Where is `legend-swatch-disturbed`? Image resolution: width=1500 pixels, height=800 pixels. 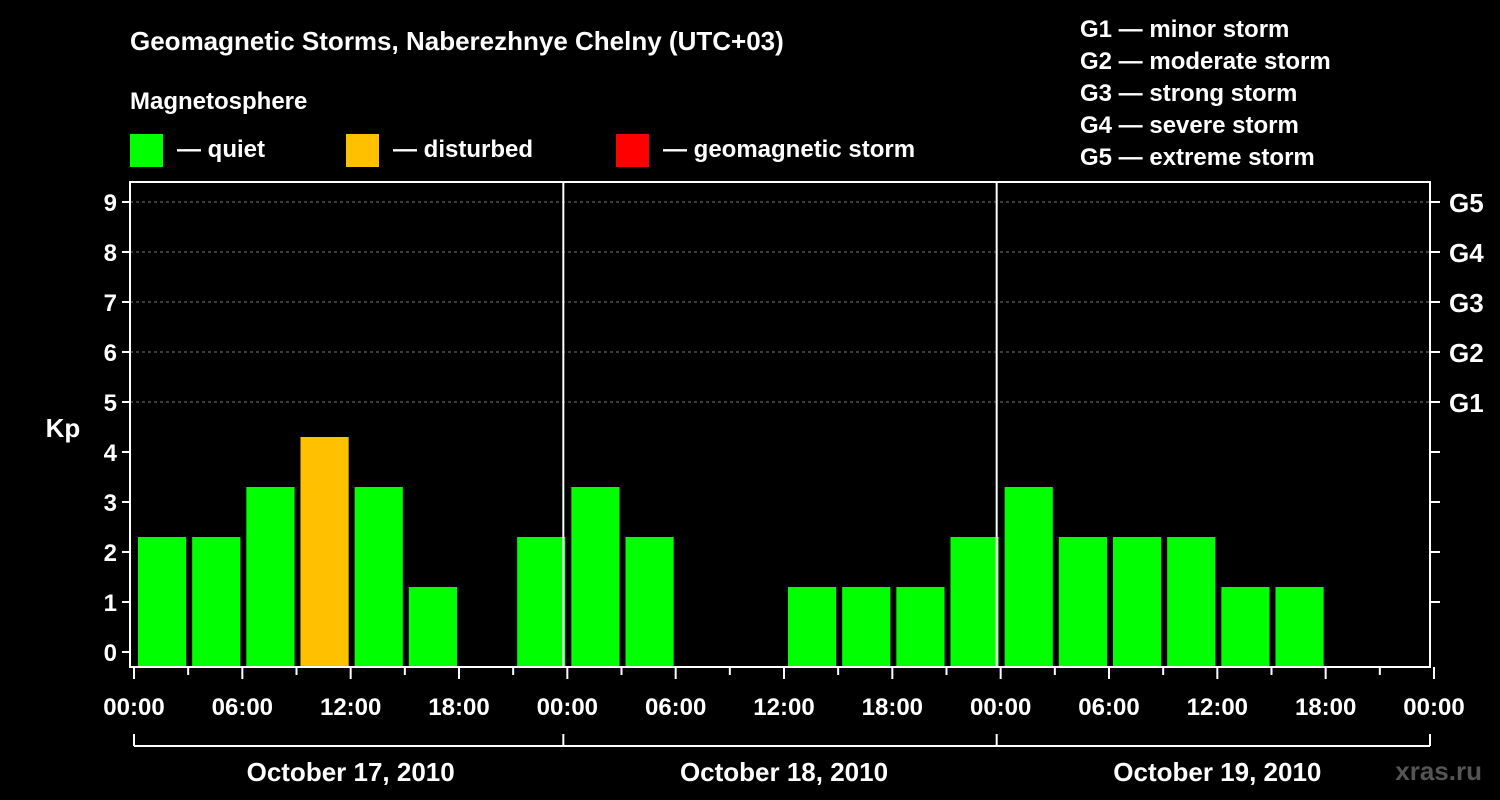
legend-swatch-disturbed is located at coordinates (362, 150).